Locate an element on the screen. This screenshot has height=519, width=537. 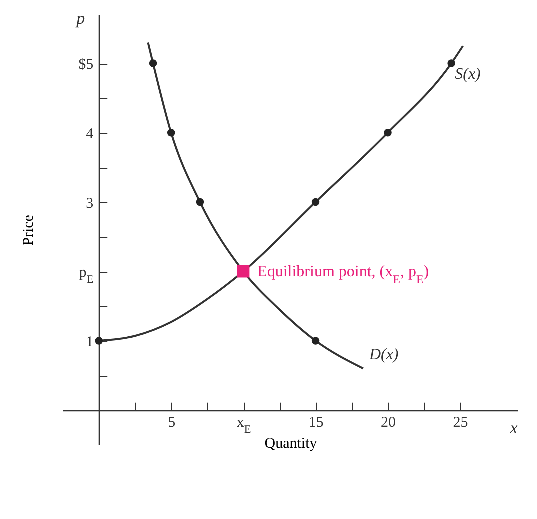
x-tick-label: 20 is located at coordinates (388, 422).